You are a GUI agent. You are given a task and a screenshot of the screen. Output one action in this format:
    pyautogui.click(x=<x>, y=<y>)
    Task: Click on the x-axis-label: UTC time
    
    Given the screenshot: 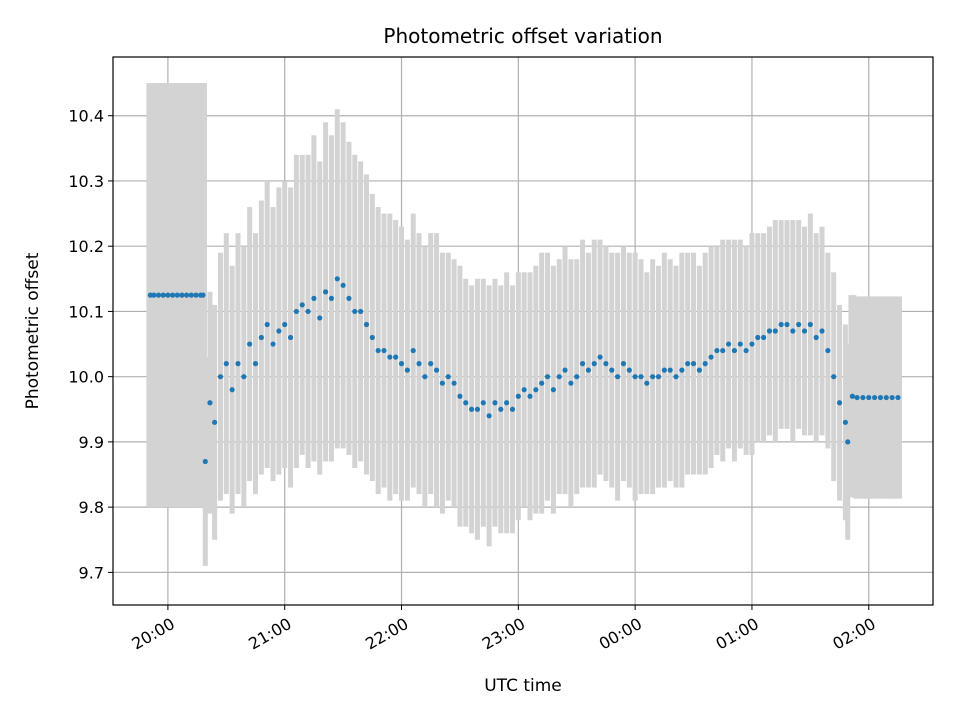 What is the action you would take?
    pyautogui.click(x=523, y=686)
    